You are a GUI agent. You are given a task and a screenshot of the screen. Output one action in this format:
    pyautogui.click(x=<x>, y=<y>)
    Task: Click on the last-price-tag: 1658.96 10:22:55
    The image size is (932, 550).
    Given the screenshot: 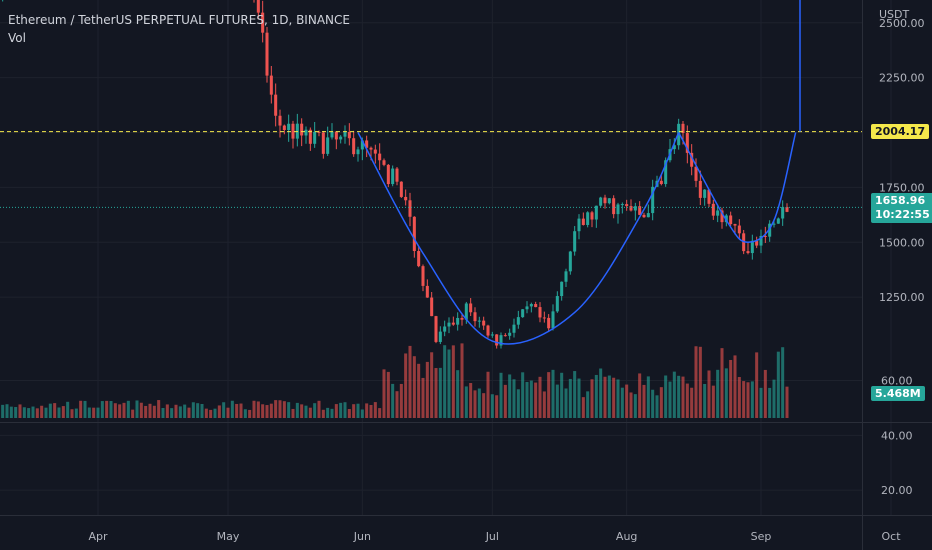 What is the action you would take?
    pyautogui.click(x=901, y=208)
    